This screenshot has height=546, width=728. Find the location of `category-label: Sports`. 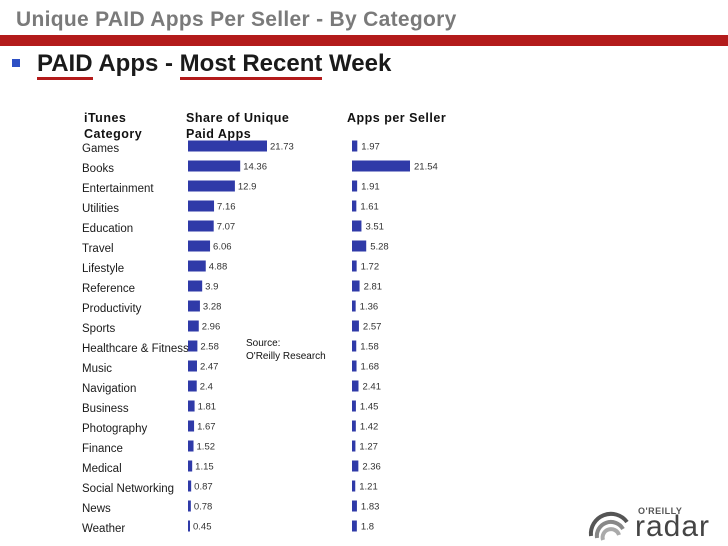

category-label: Sports is located at coordinates (98, 329).